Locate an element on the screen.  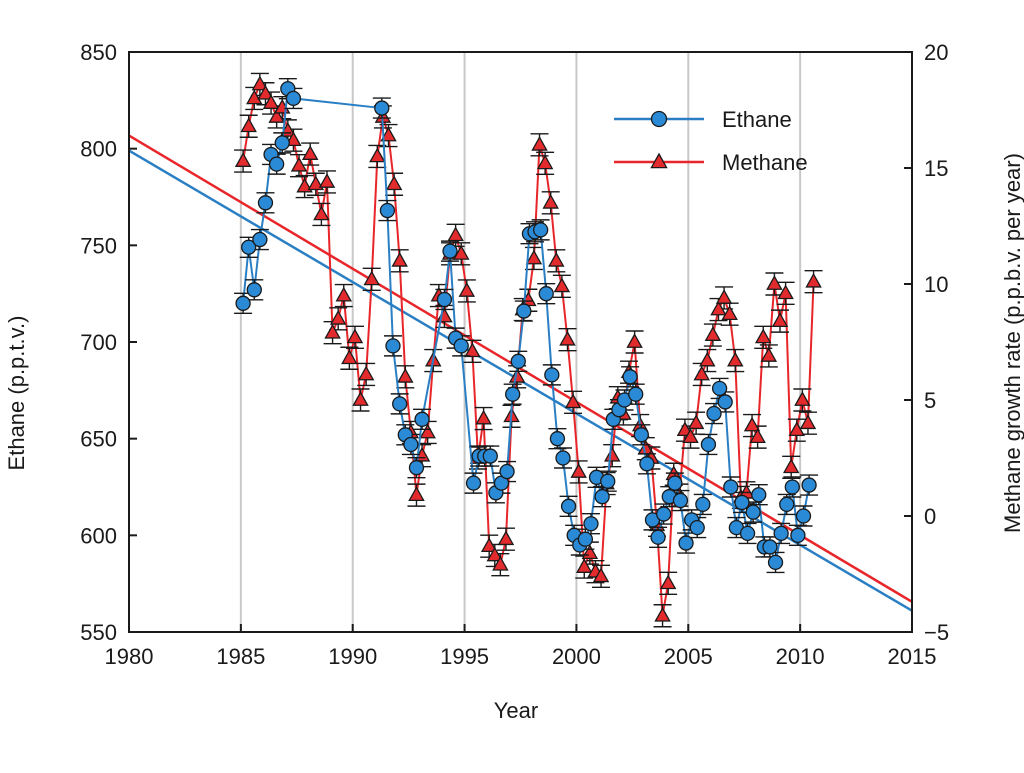
y-left-tick-label: 600 is located at coordinates (98, 535).